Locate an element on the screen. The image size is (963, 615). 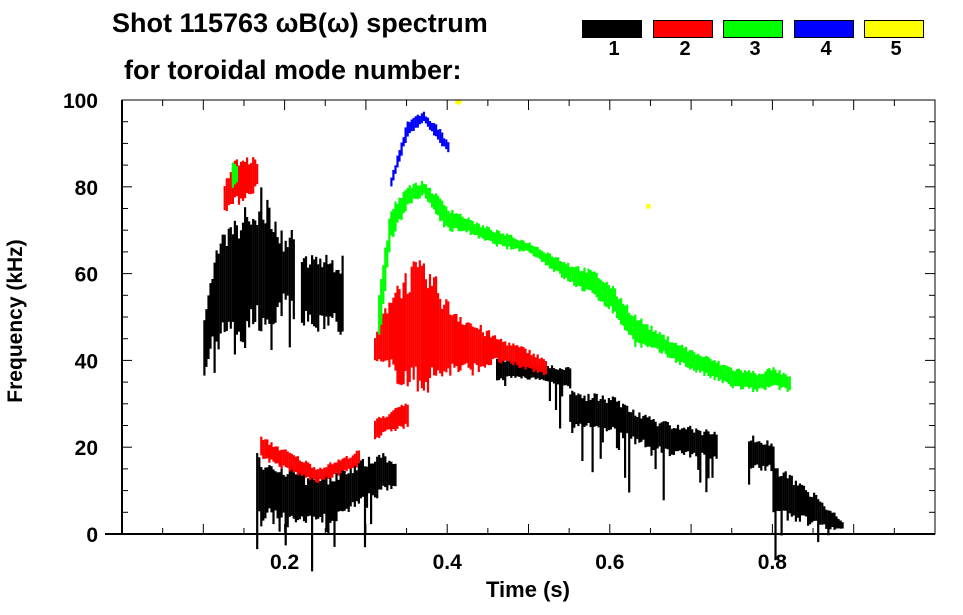
x-tick-label: 0.8 is located at coordinates (773, 562).